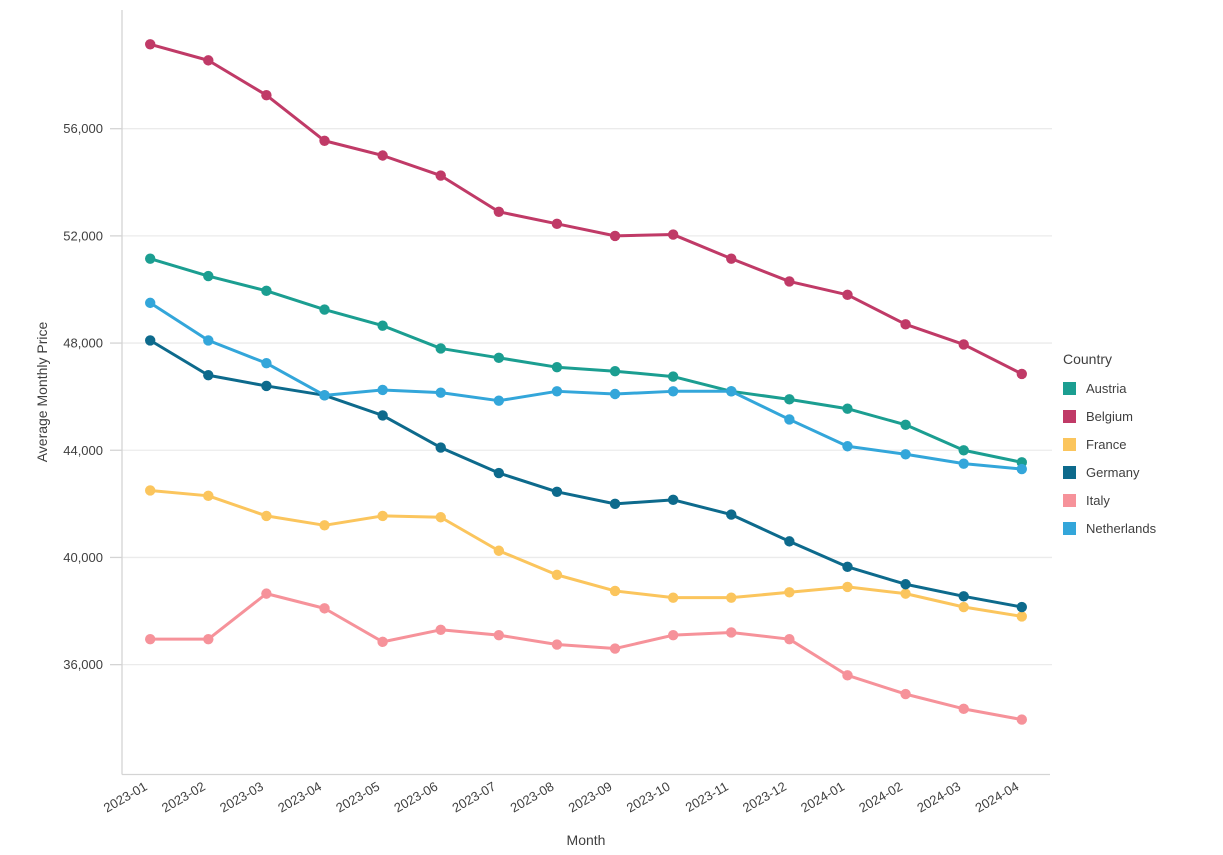 Image resolution: width=1223 pixels, height=855 pixels. I want to click on legend-item-italy: Italy, so click(1109, 500).